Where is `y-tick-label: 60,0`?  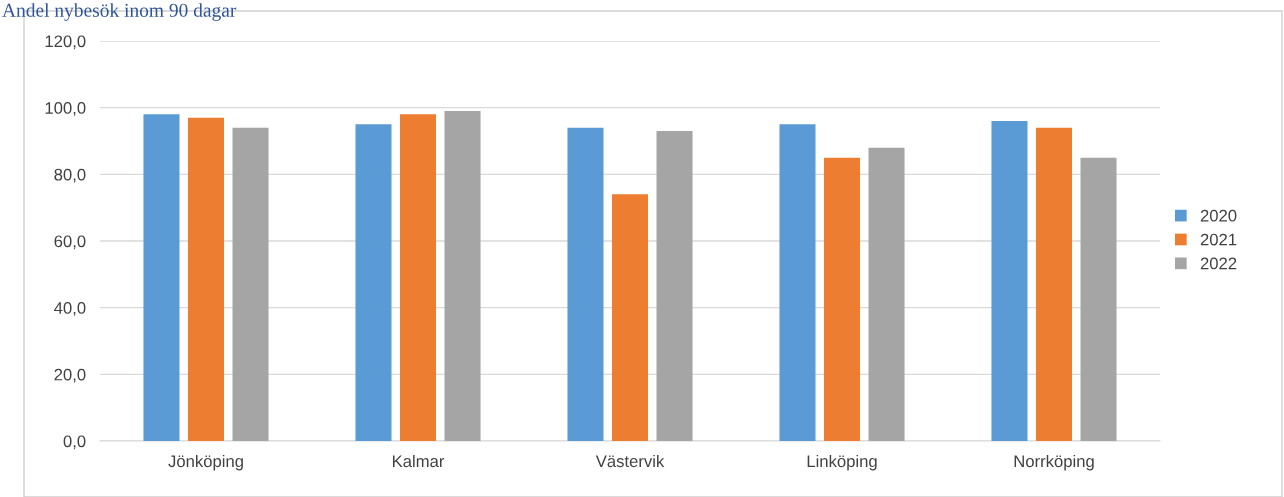
y-tick-label: 60,0 is located at coordinates (70, 242).